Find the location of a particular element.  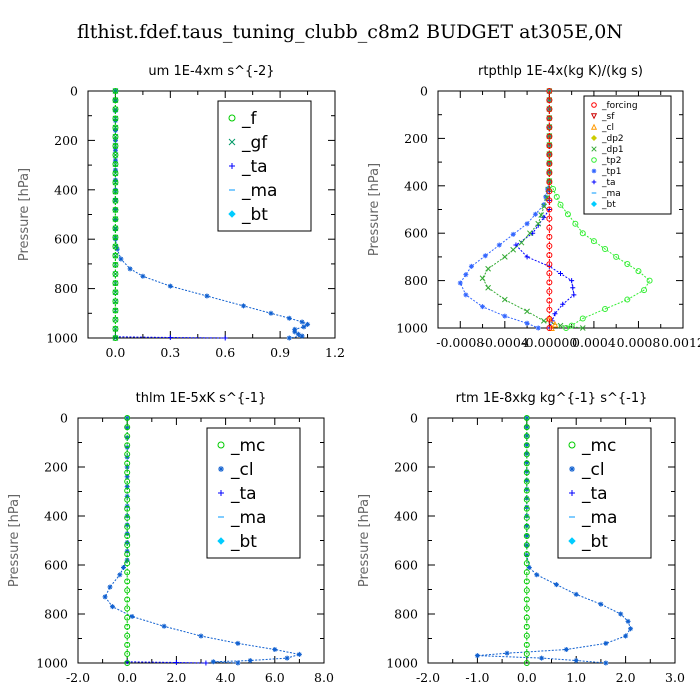

chart-title: thlm 1E-5xK s^{-1} is located at coordinates (201, 398).